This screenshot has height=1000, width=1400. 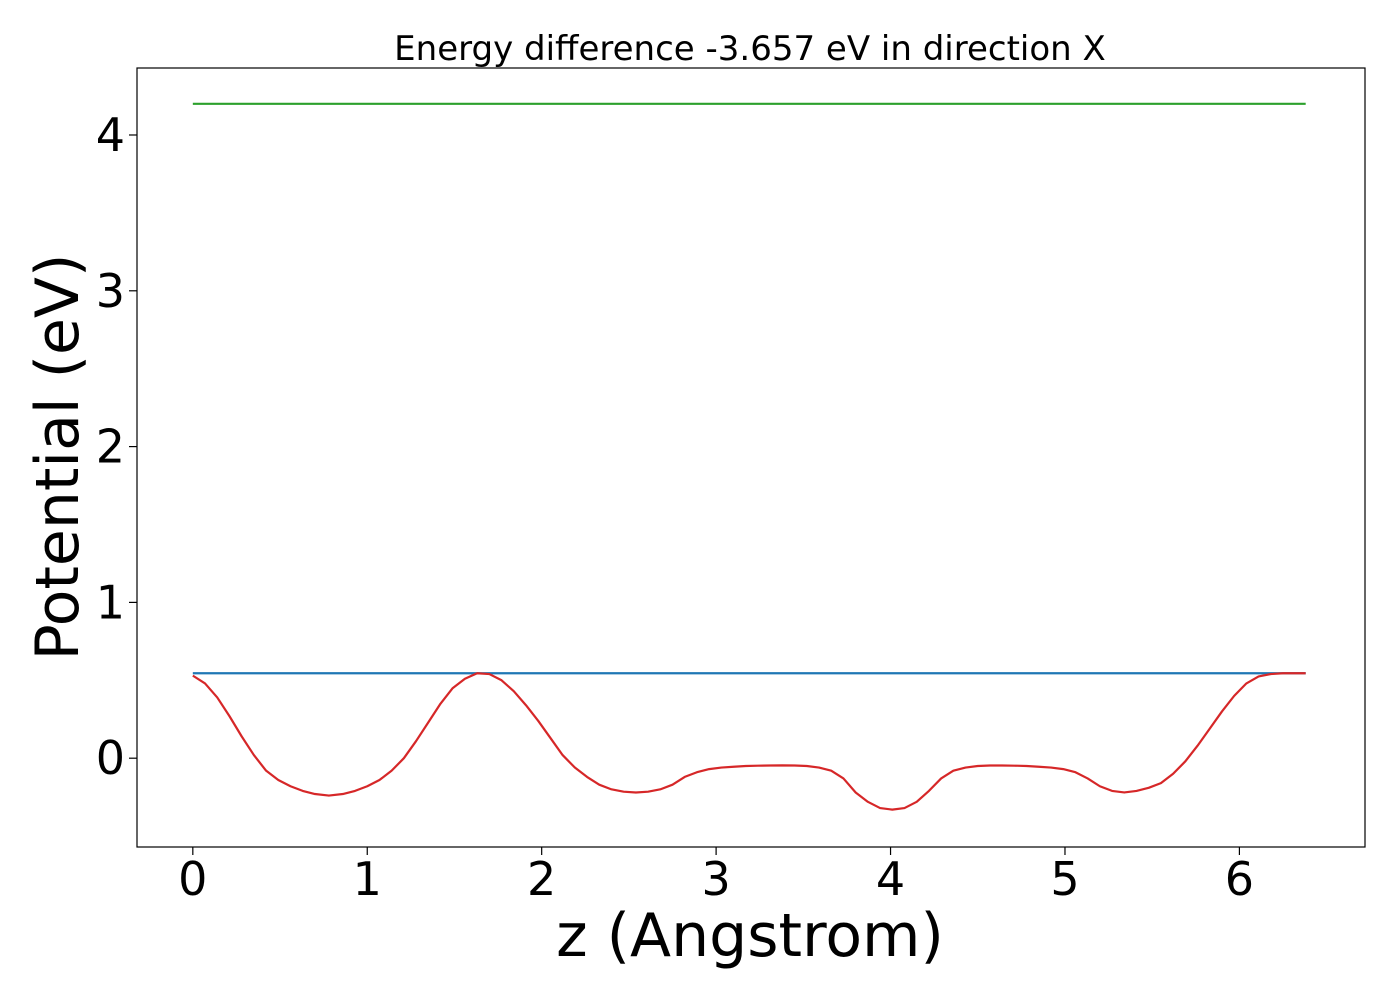 What do you see at coordinates (110, 447) in the screenshot?
I see `y-tick-label: 2` at bounding box center [110, 447].